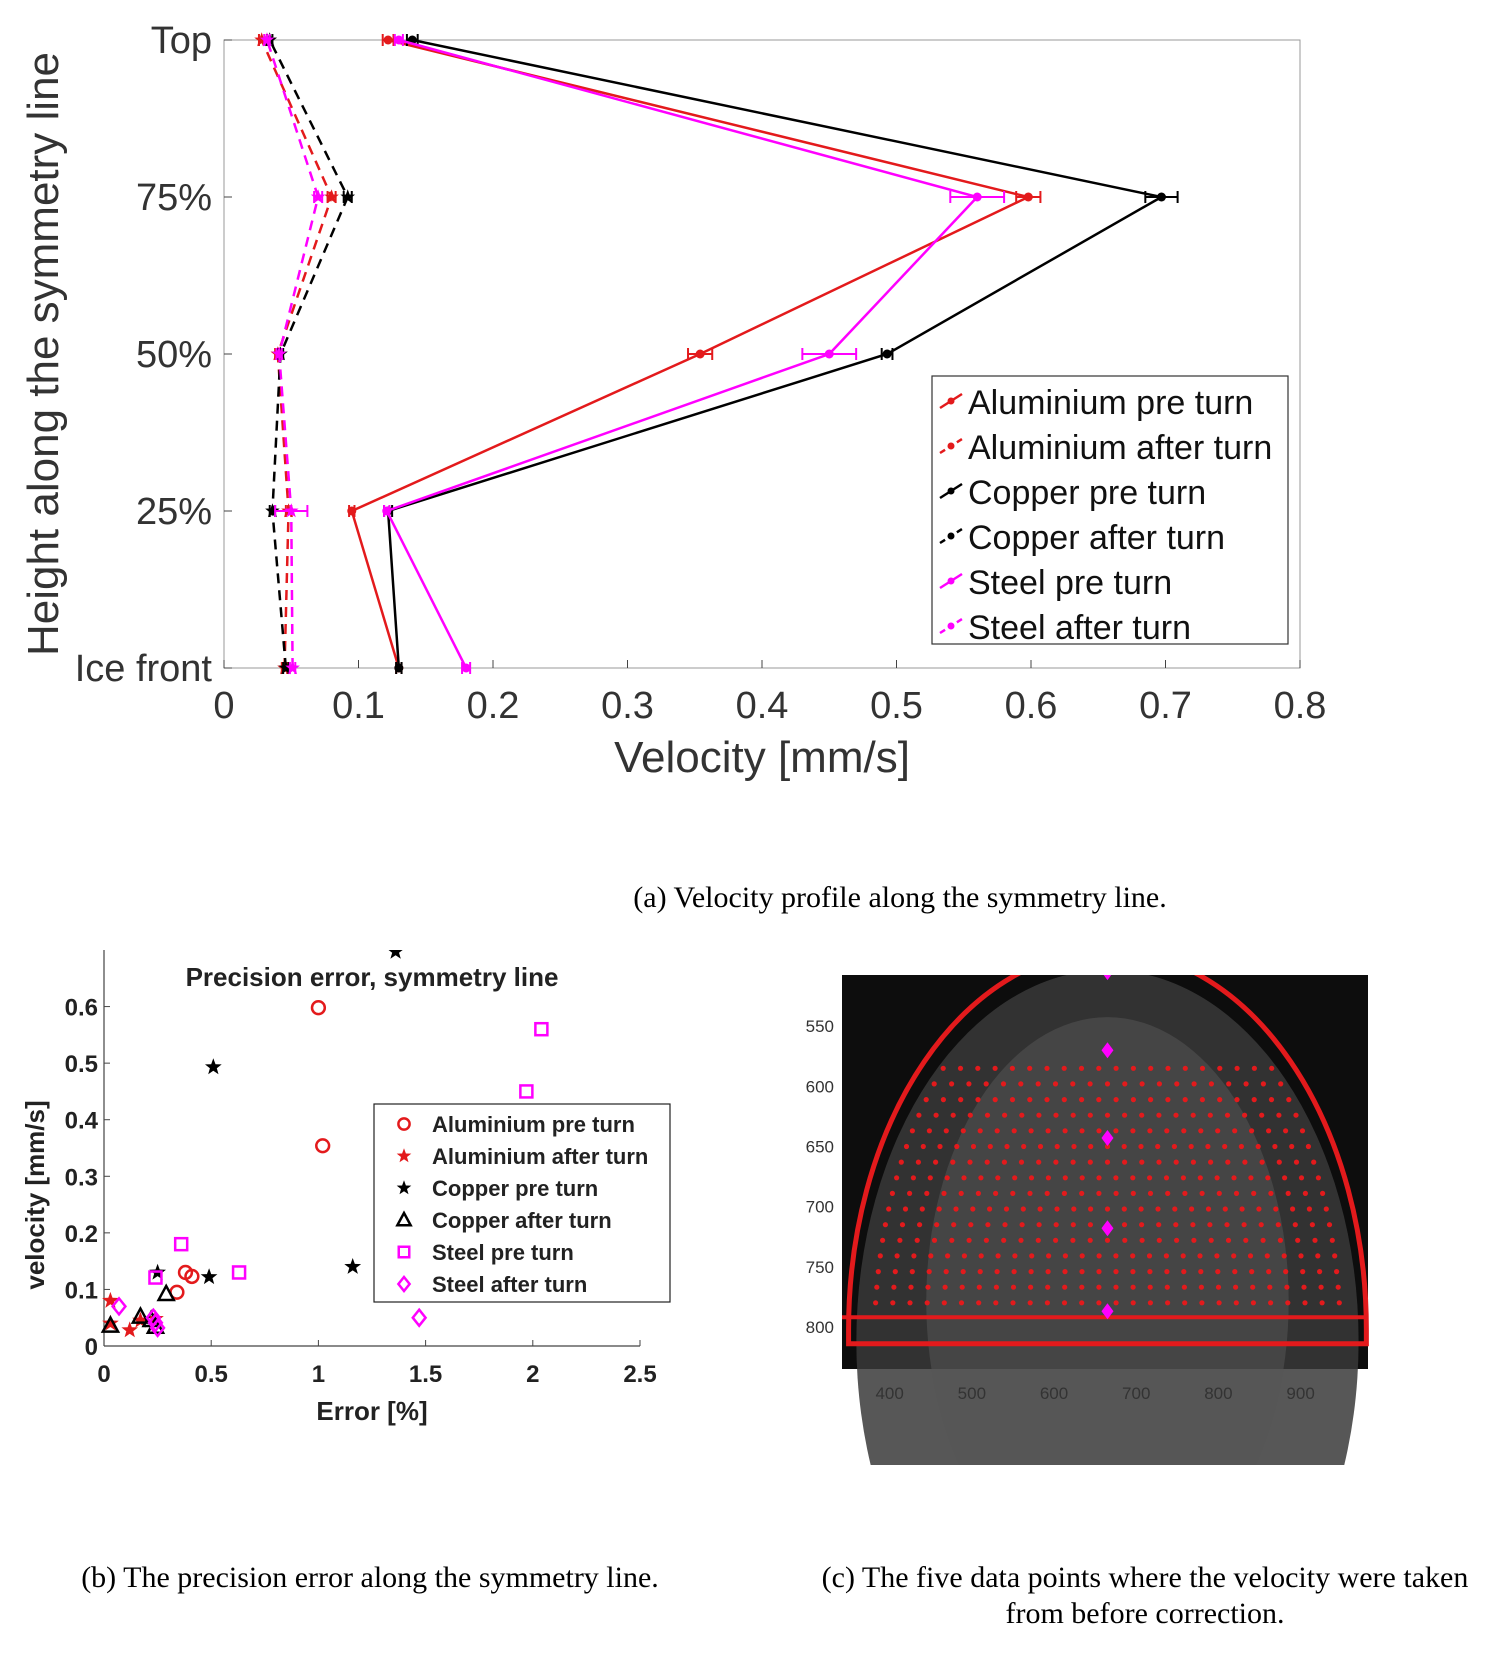  What do you see at coordinates (533, 1124) in the screenshot?
I see `legend-label: Aluminium pre turn` at bounding box center [533, 1124].